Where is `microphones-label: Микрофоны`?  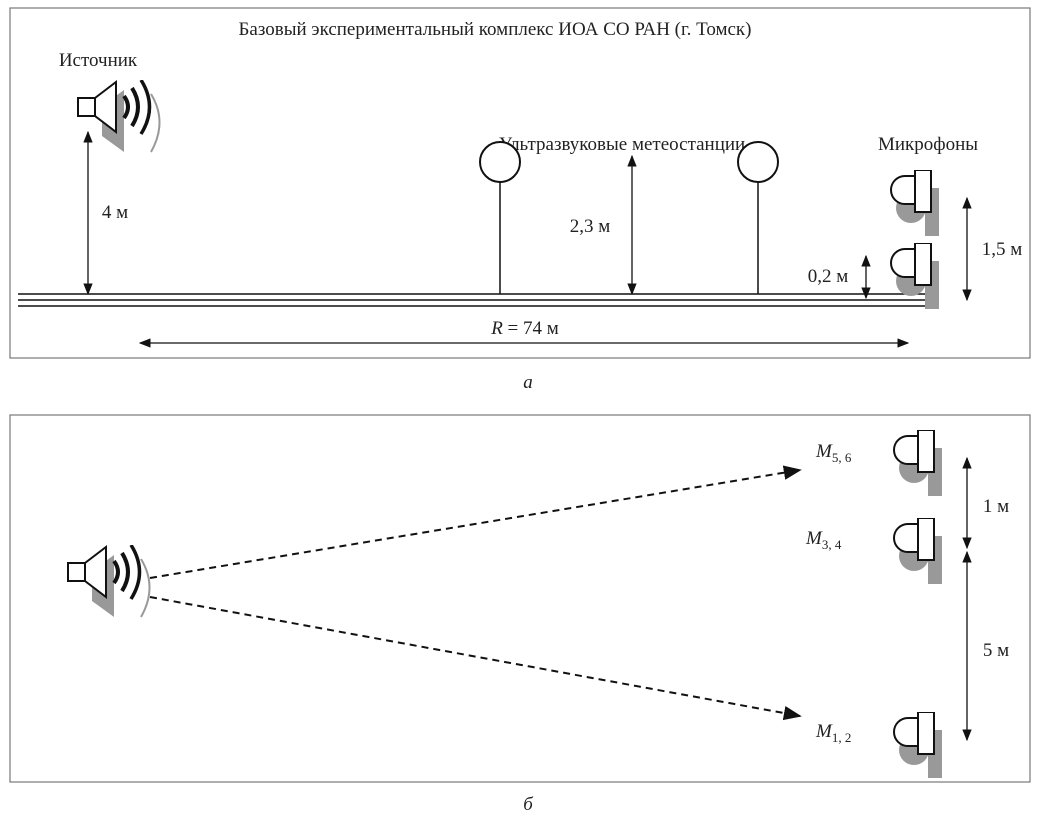
microphones-label: Микрофоны is located at coordinates (928, 144).